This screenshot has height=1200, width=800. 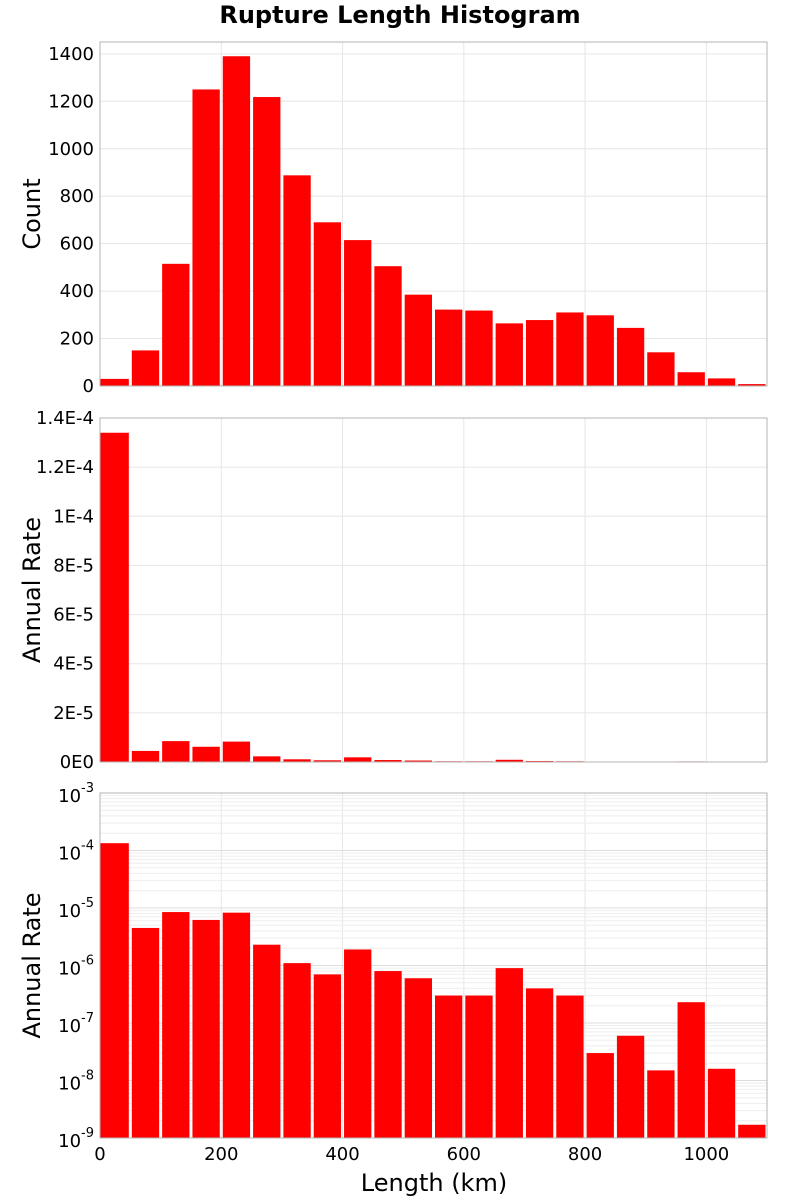 What do you see at coordinates (434, 1183) in the screenshot?
I see `x-axis-label: Length (km)` at bounding box center [434, 1183].